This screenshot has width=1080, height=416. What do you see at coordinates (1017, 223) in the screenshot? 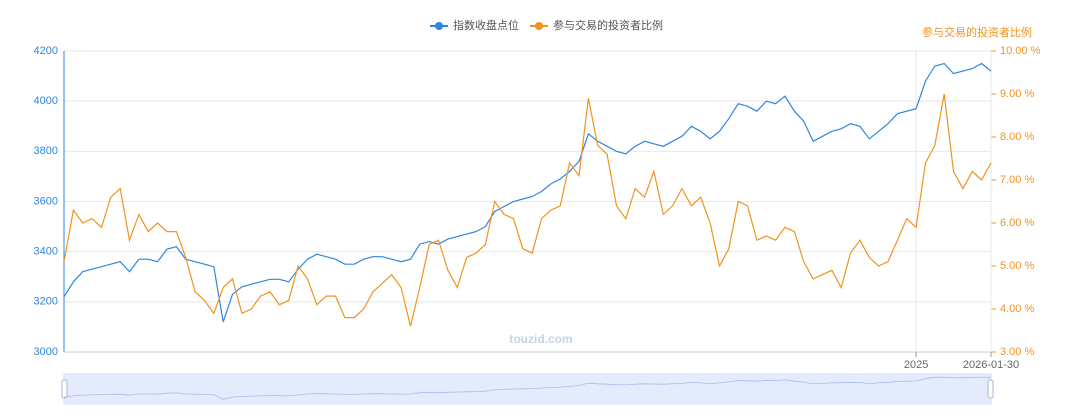
I see `y2-tick-label: 6.00 %` at bounding box center [1017, 223].